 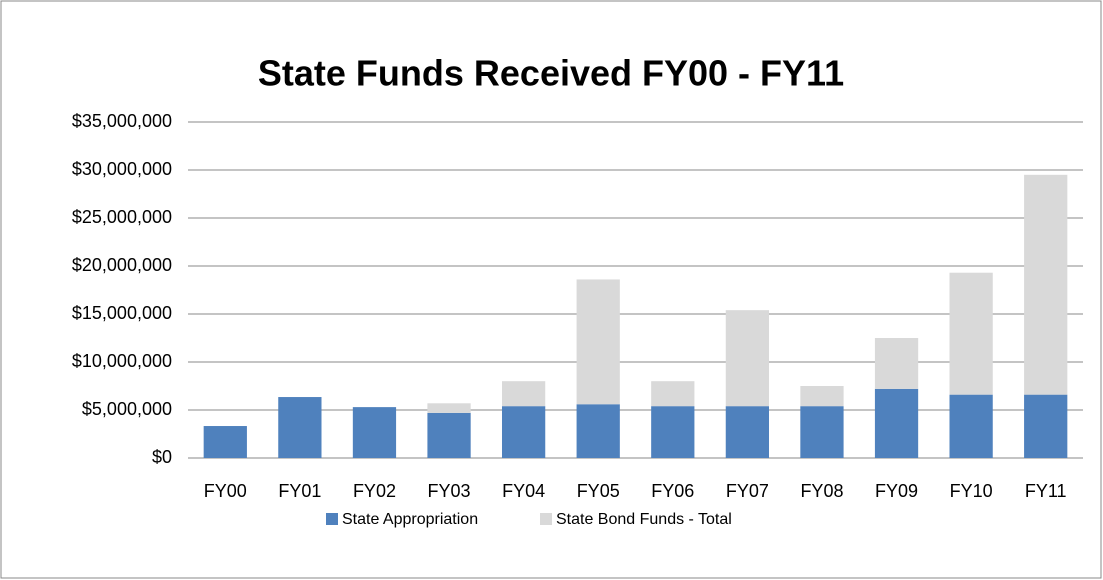 What do you see at coordinates (299, 491) in the screenshot?
I see `x-tick-label: FY01` at bounding box center [299, 491].